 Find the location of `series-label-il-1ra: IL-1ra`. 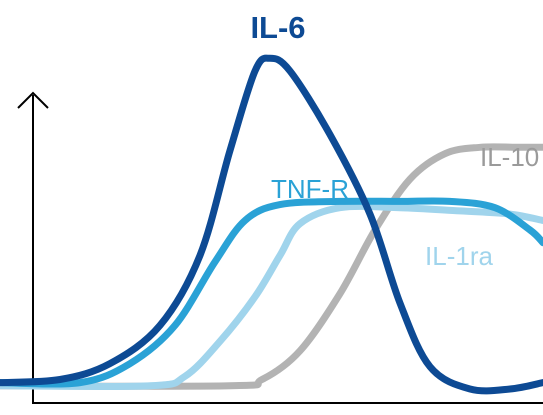

series-label-il-1ra: IL-1ra is located at coordinates (459, 256).